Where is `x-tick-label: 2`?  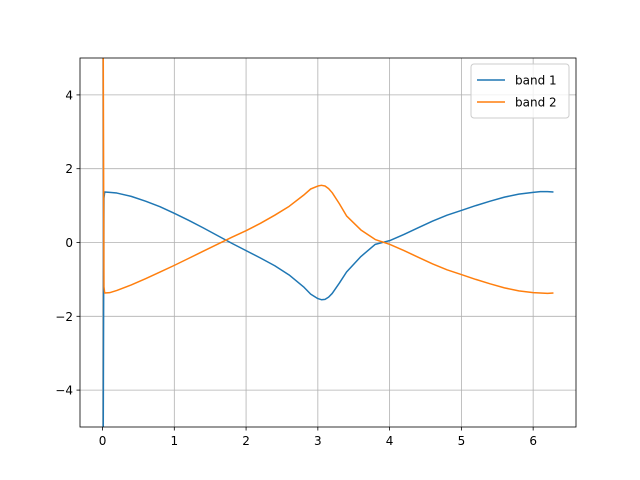
x-tick-label: 2 is located at coordinates (246, 441).